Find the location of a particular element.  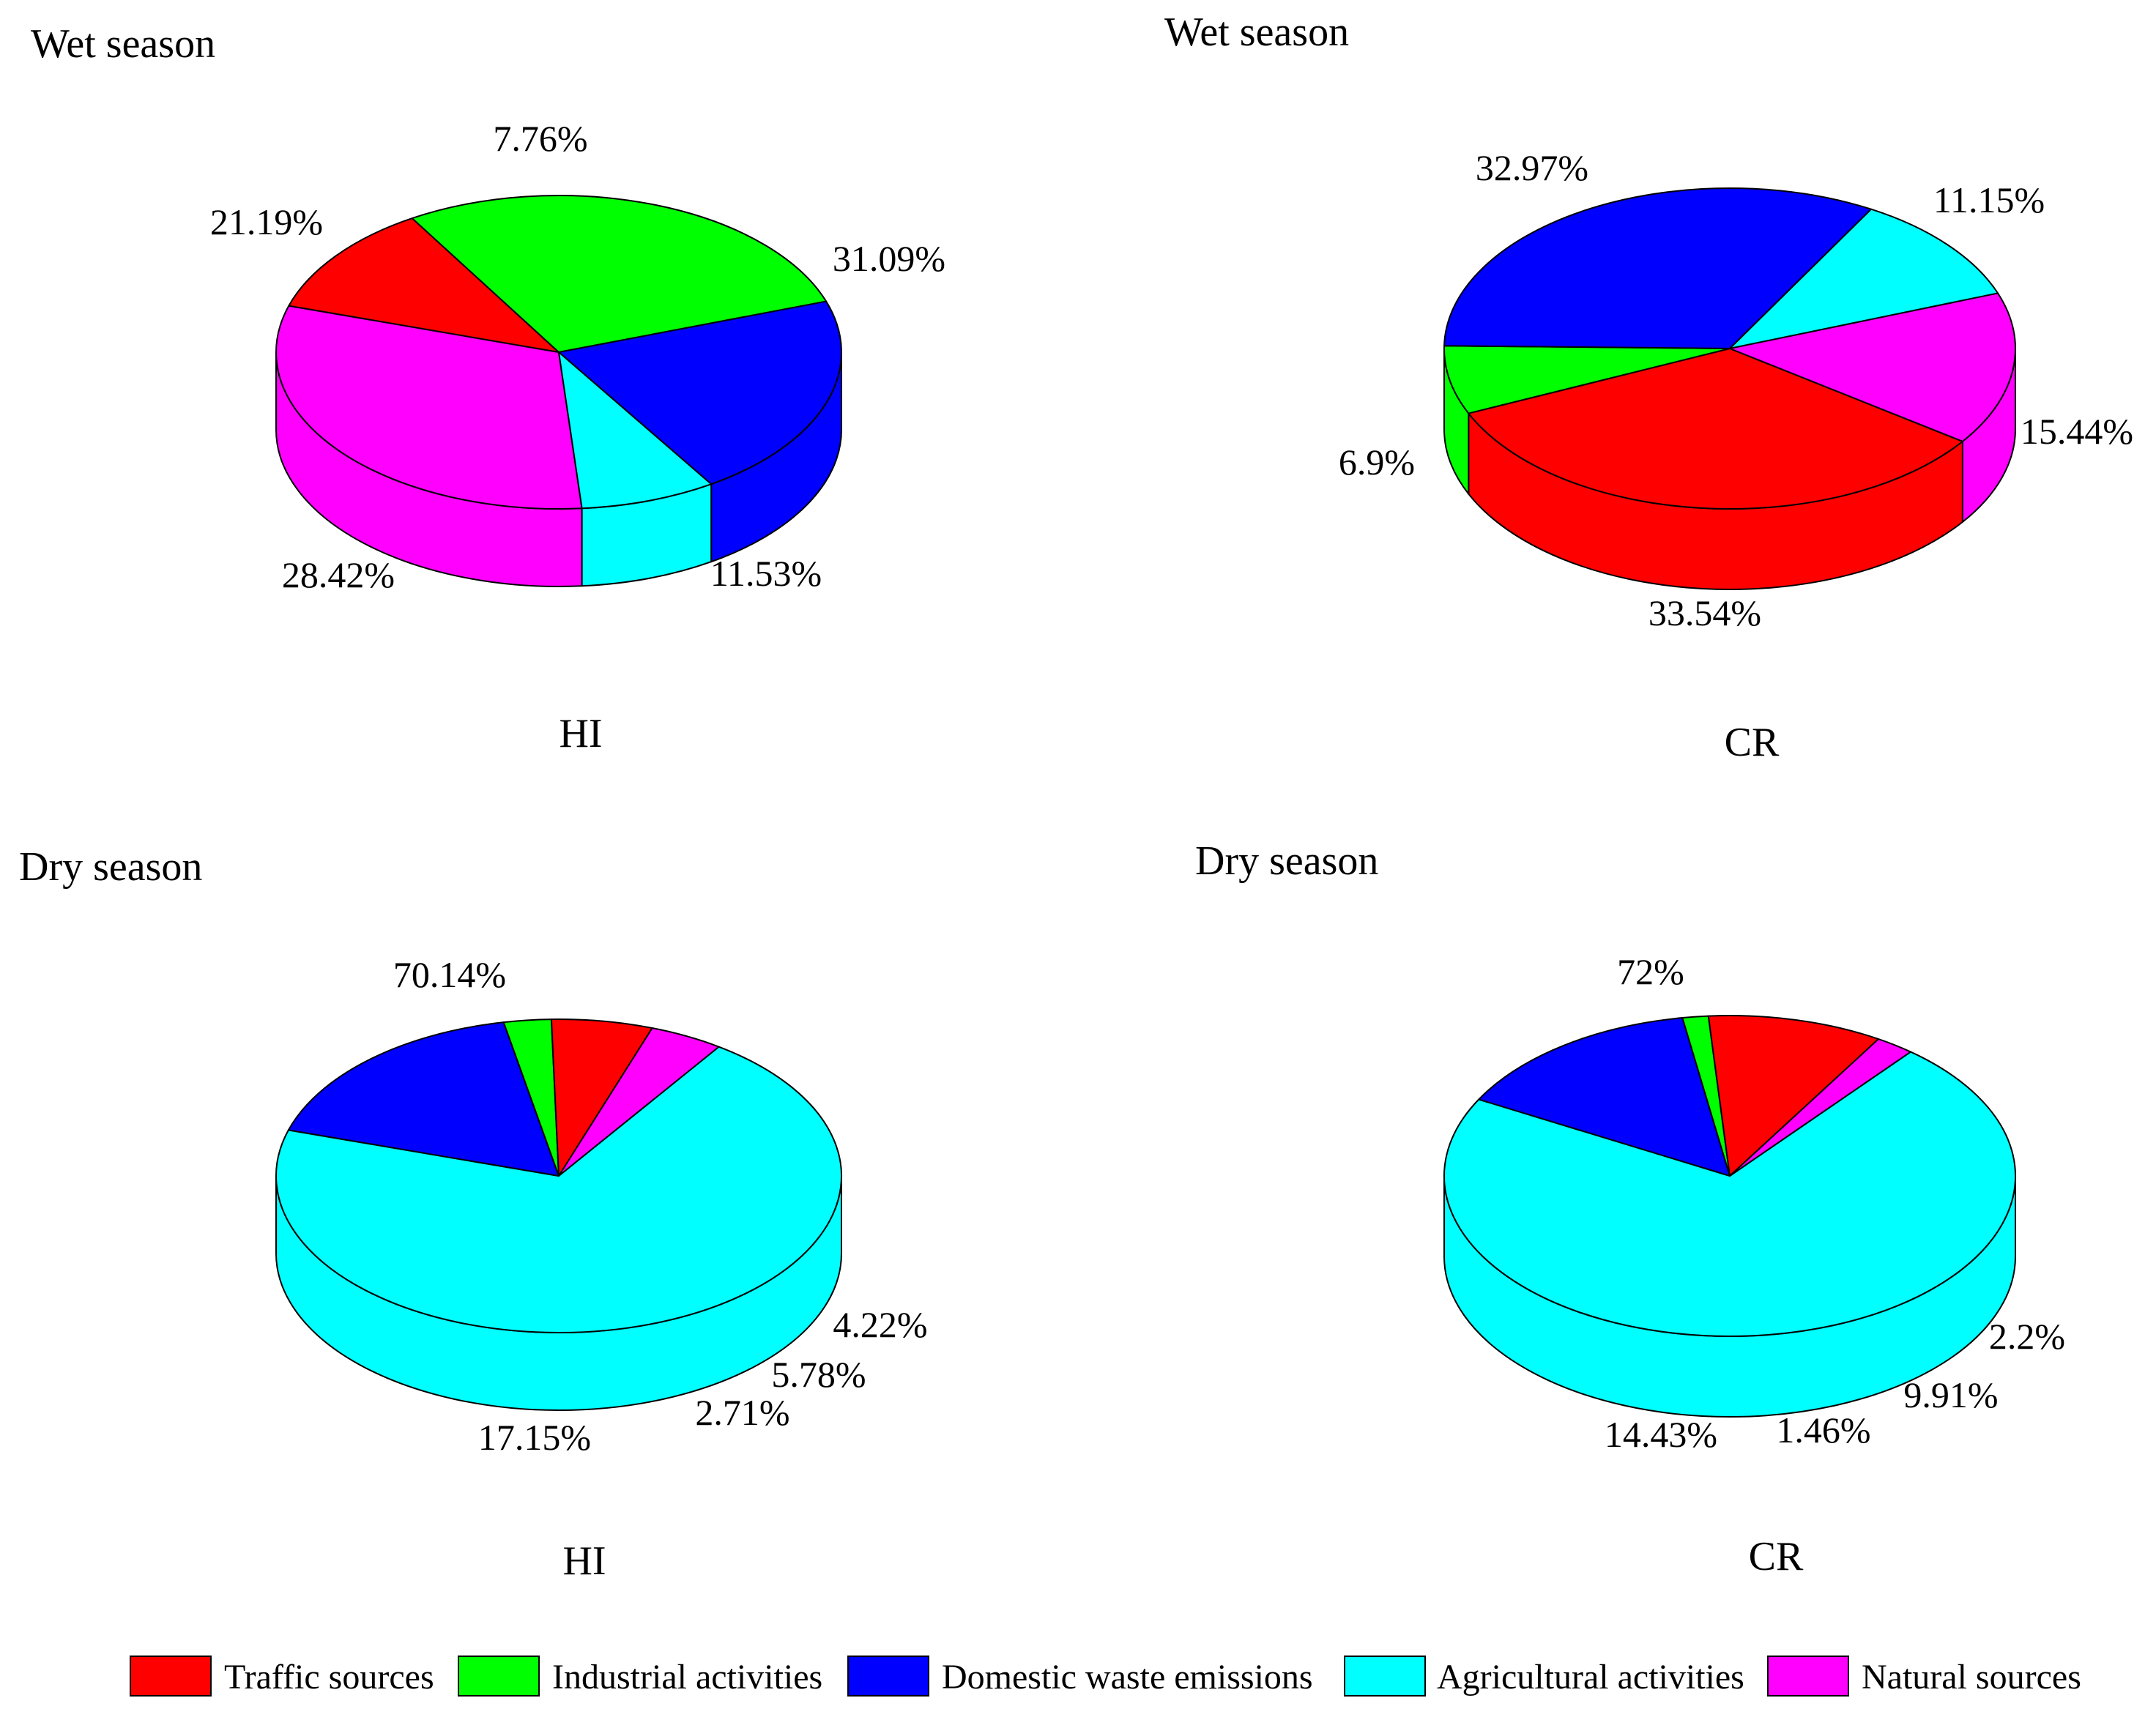

pie-label-agricultural-activities: 11.15% is located at coordinates (1989, 199).